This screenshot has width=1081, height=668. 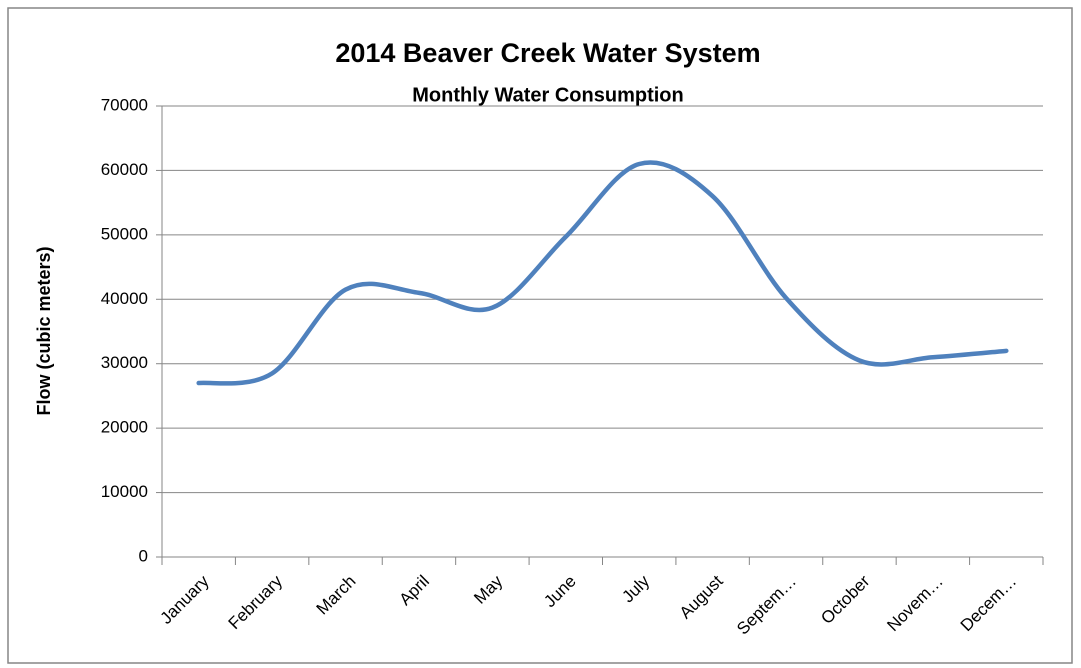 What do you see at coordinates (547, 53) in the screenshot?
I see `chart-title: 2014 Beaver Creek Water System` at bounding box center [547, 53].